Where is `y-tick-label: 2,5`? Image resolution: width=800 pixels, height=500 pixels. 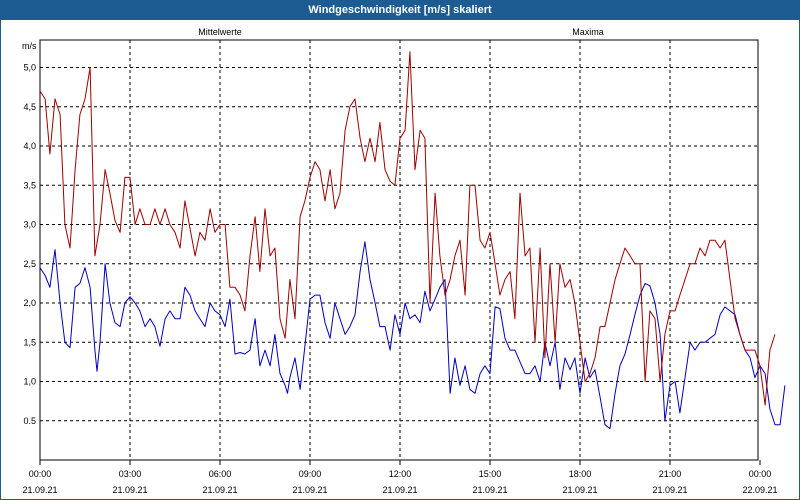
y-tick-label: 2,5 is located at coordinates (29, 264).